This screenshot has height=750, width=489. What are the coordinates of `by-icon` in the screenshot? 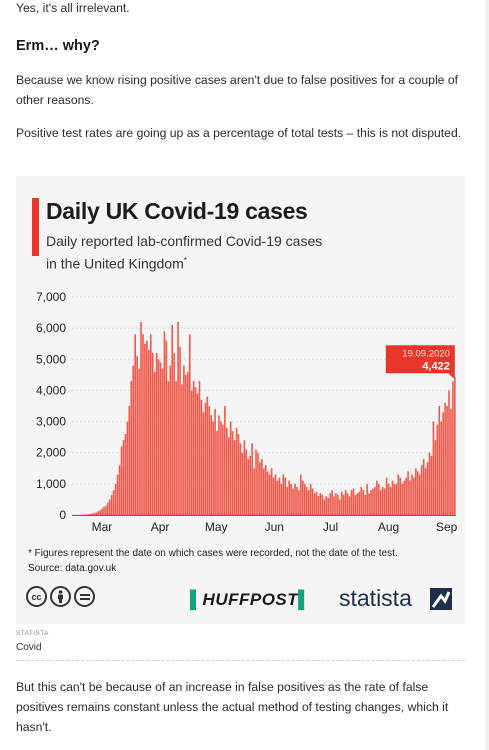 It's located at (60, 596).